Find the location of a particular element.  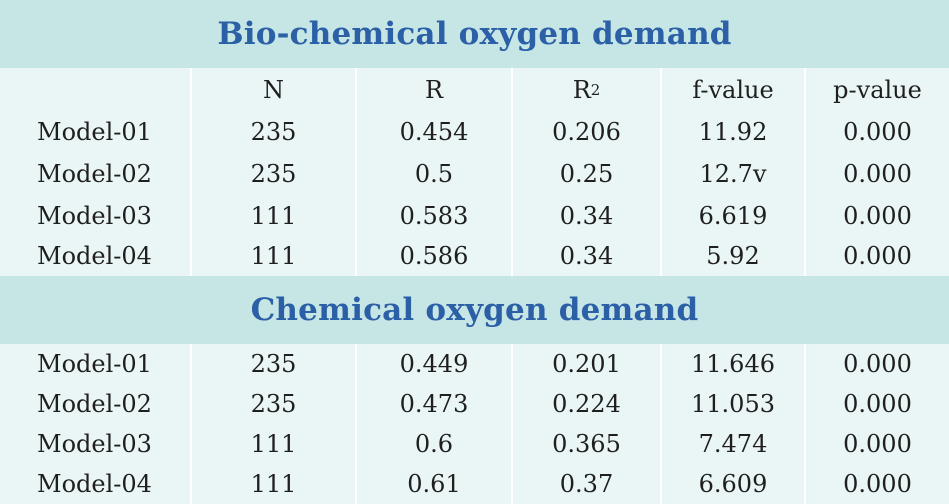

f-value: 6.619 is located at coordinates (734, 216).